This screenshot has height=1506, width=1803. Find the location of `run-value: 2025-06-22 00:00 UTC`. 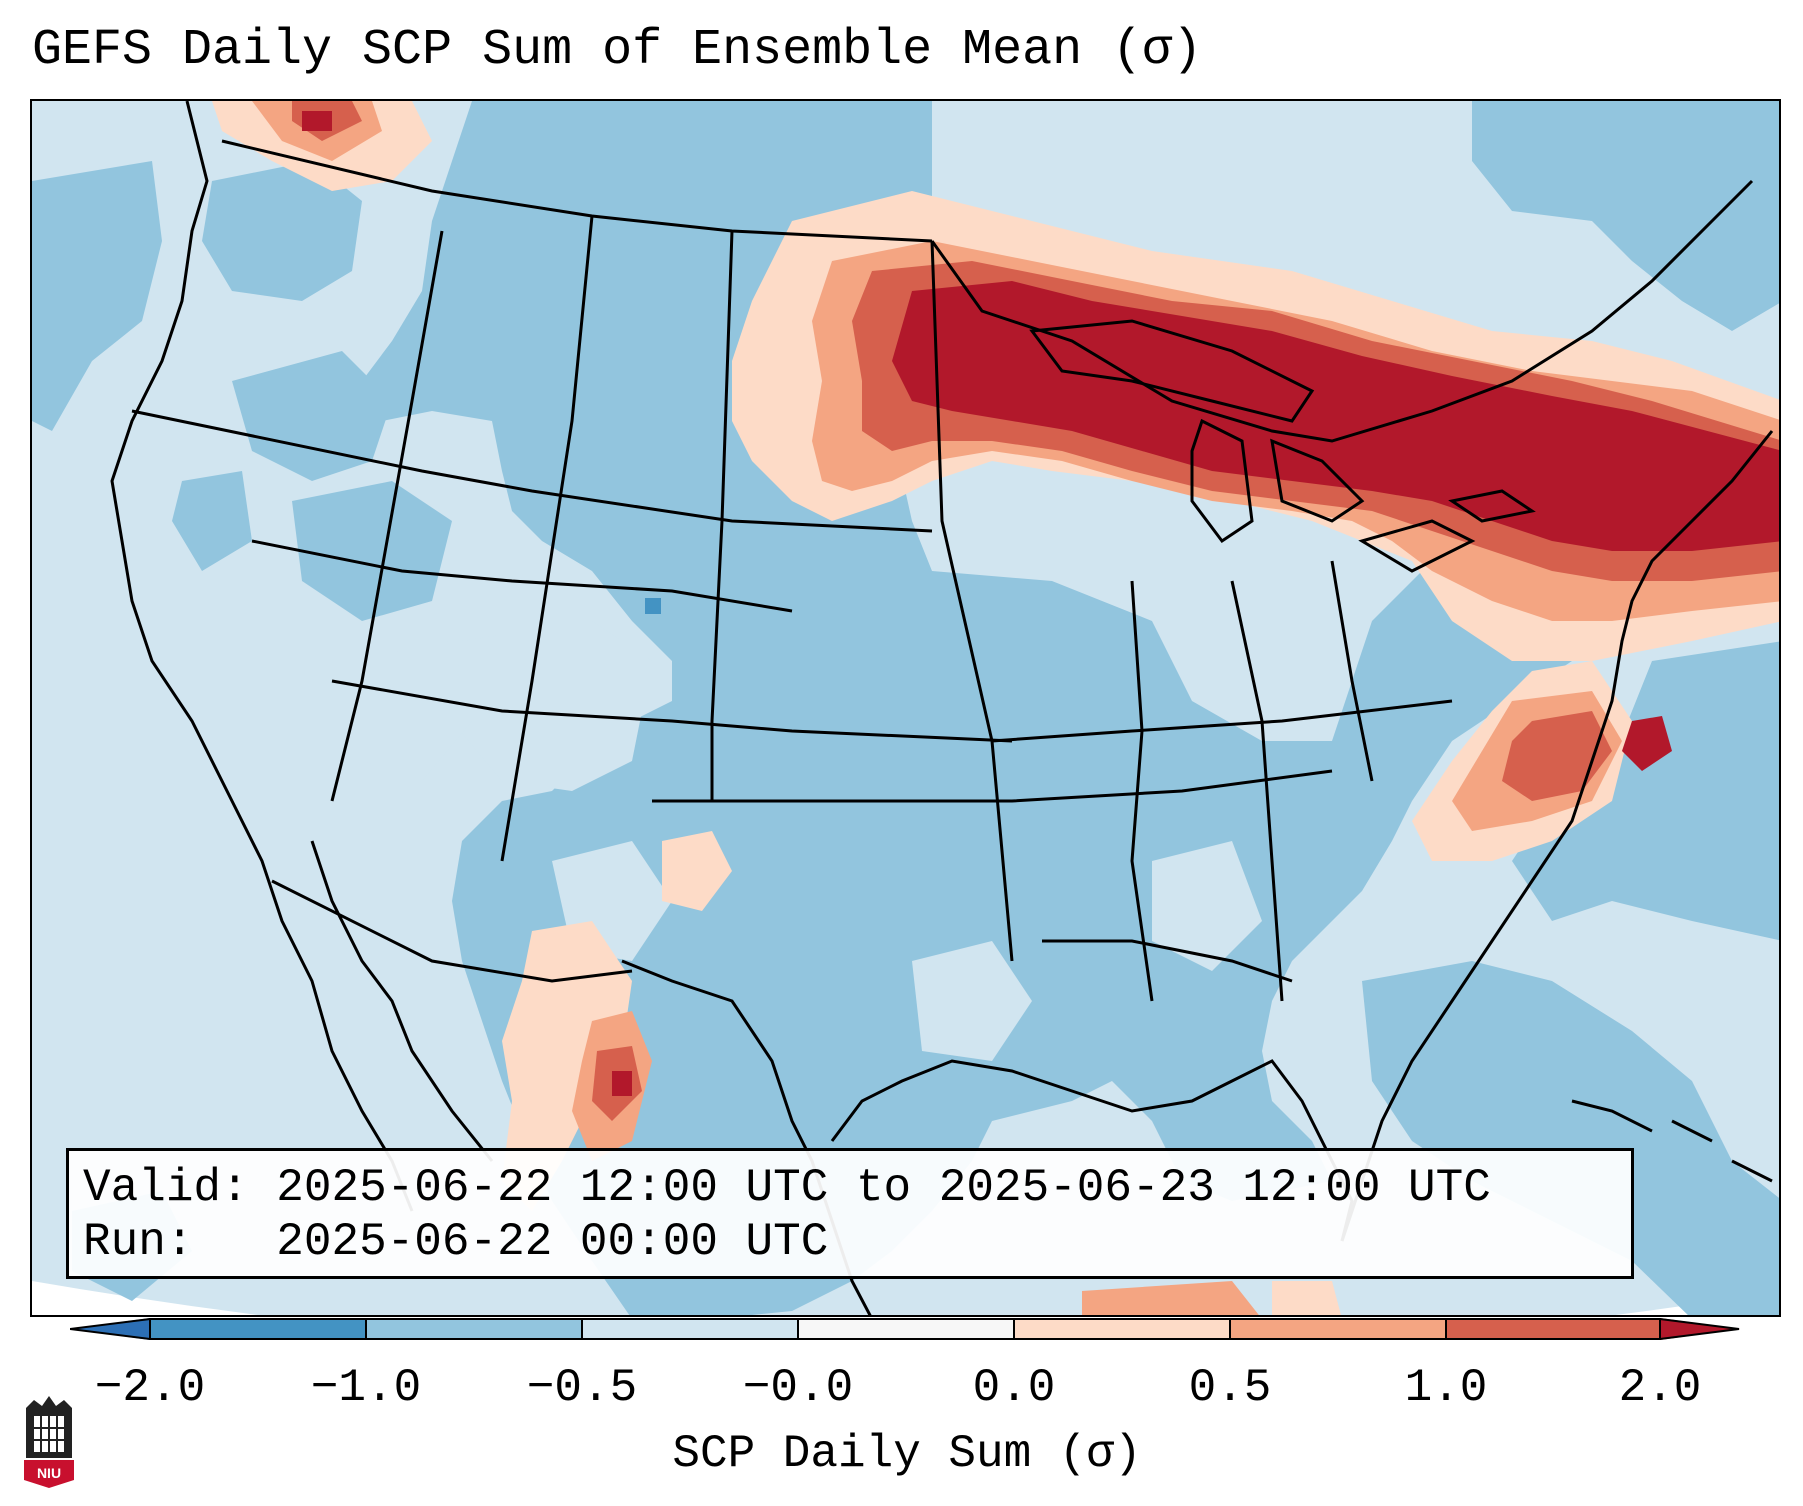

run-value: 2025-06-22 00:00 UTC is located at coordinates (552, 1242).